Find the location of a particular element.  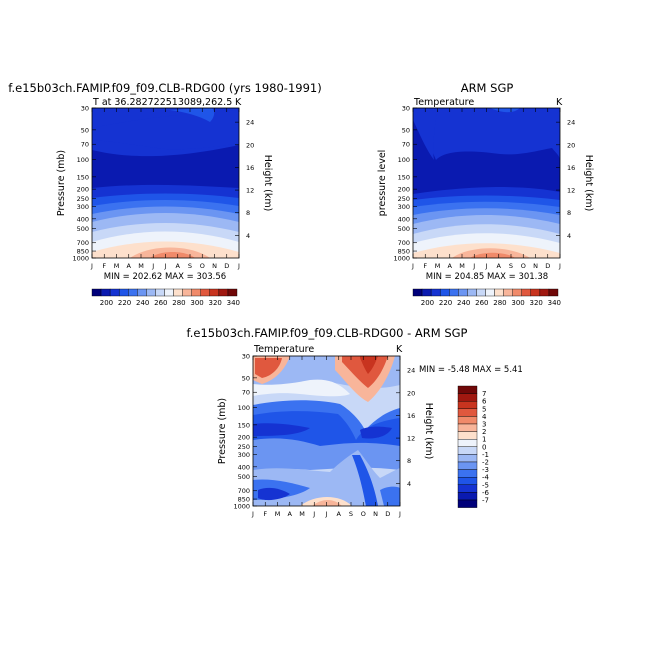

legend-label: -1 is located at coordinates (485, 455).